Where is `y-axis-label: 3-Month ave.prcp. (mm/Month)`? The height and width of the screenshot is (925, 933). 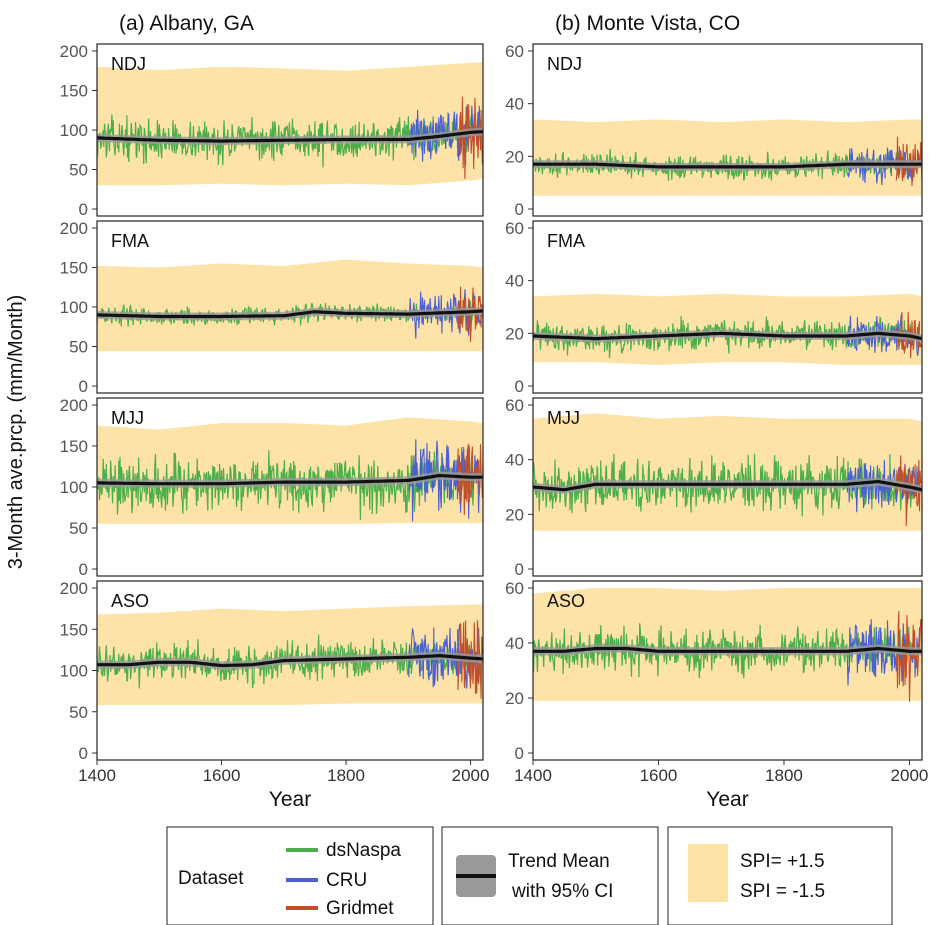
y-axis-label: 3-Month ave.prcp. (mm/Month) is located at coordinates (16, 432).